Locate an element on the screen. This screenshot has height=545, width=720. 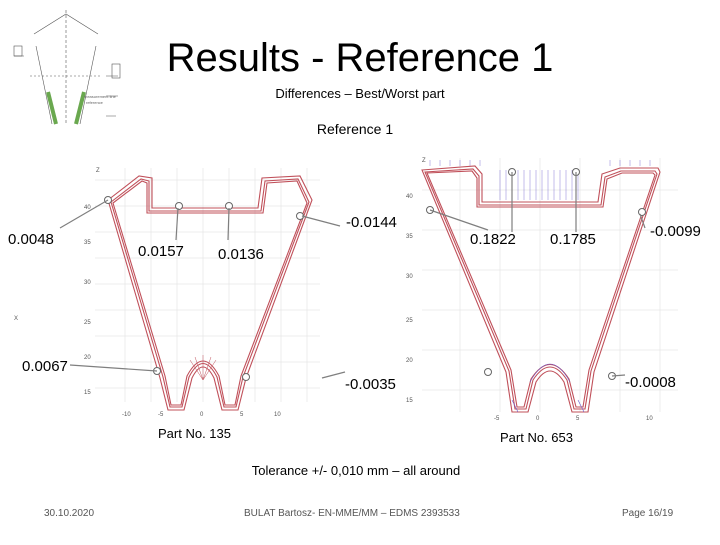
slide-title: Results - Reference 1 is located at coordinates (360, 58).